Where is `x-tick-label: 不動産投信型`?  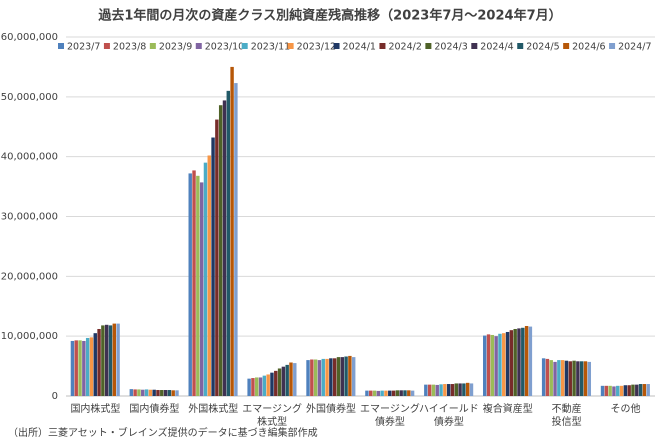 x-tick-label: 不動産投信型 is located at coordinates (567, 415).